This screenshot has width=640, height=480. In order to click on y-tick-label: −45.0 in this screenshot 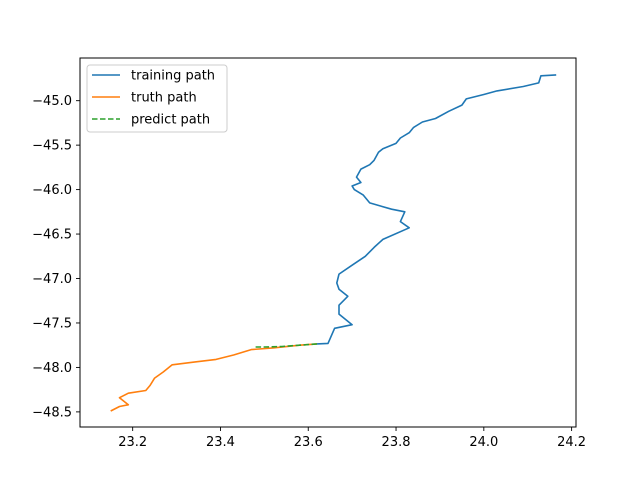, I will do `click(52, 101)`.